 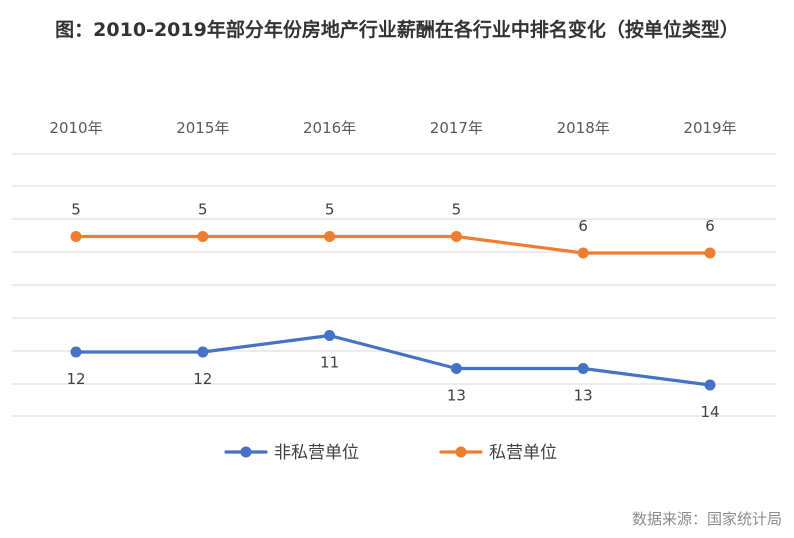 I want to click on x-tick-label: 2017年, so click(x=456, y=128).